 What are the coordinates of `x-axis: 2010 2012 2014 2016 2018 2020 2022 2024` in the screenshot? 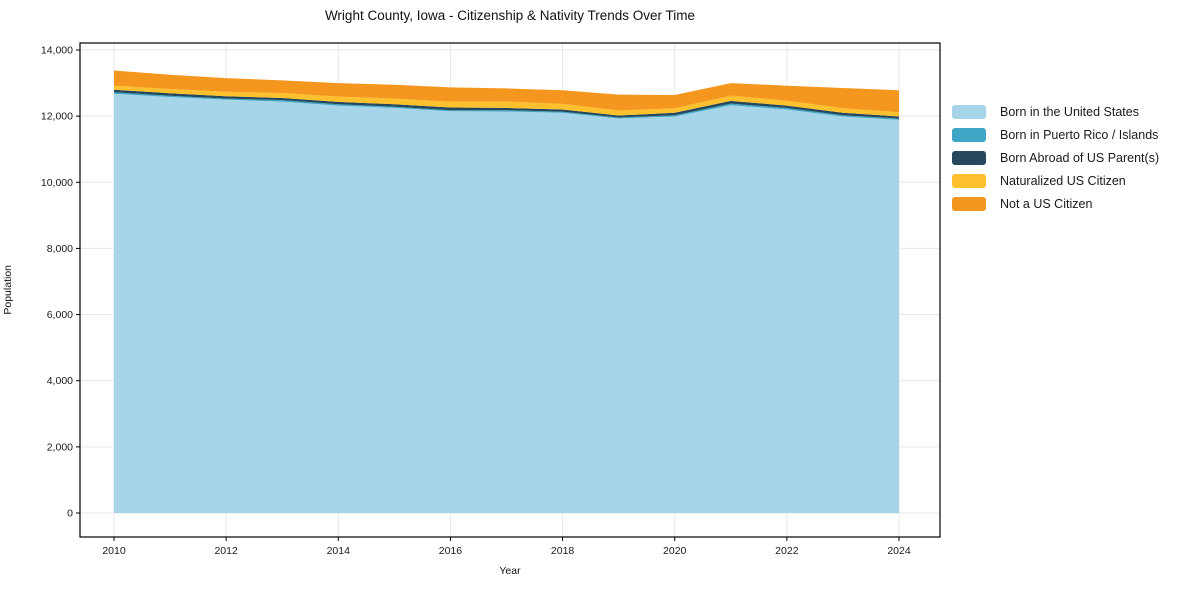 It's located at (506, 547).